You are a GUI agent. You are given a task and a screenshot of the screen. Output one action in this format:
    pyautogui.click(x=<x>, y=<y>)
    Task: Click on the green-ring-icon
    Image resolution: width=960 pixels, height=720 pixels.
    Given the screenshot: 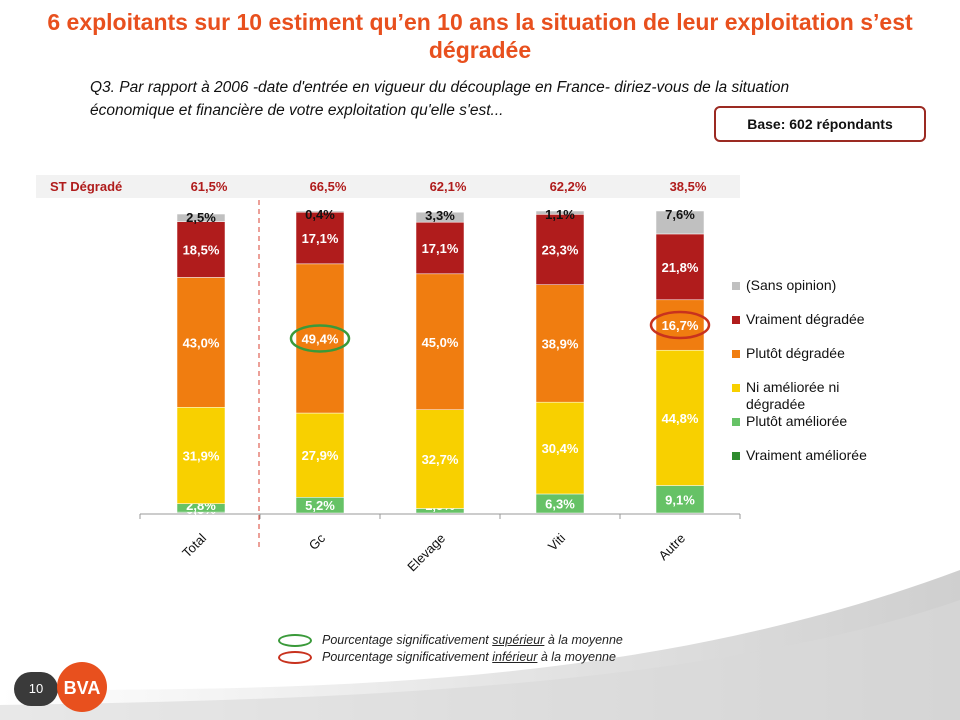 What is the action you would take?
    pyautogui.click(x=295, y=640)
    